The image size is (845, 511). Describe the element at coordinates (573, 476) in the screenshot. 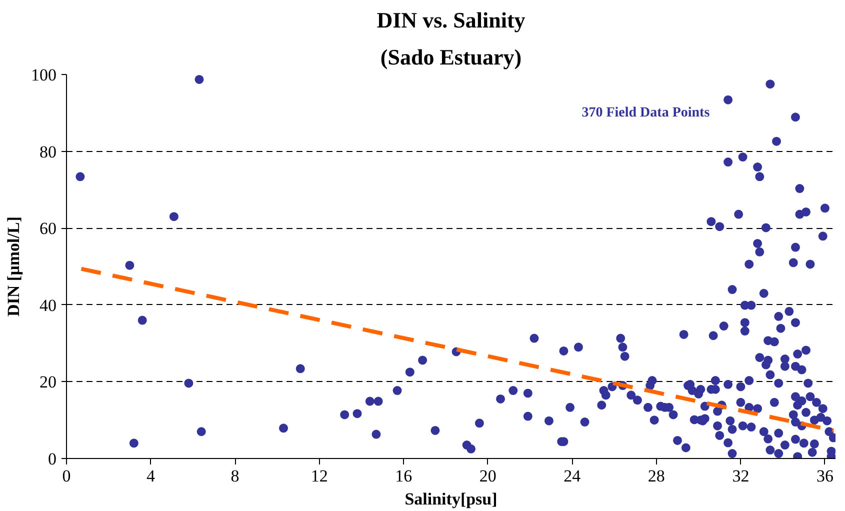

I see `x-tick-label: 24` at that location.